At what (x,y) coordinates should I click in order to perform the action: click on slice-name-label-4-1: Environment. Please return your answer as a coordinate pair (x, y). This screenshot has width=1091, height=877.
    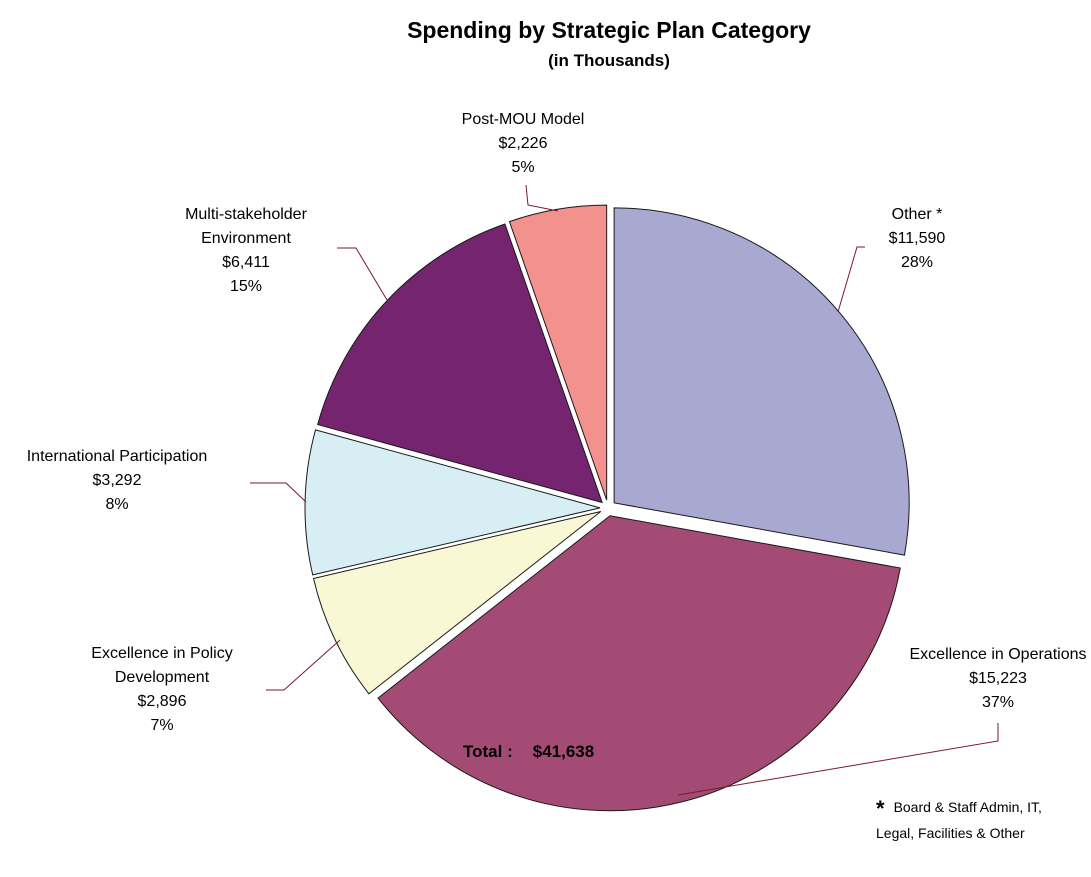
    Looking at the image, I should click on (246, 238).